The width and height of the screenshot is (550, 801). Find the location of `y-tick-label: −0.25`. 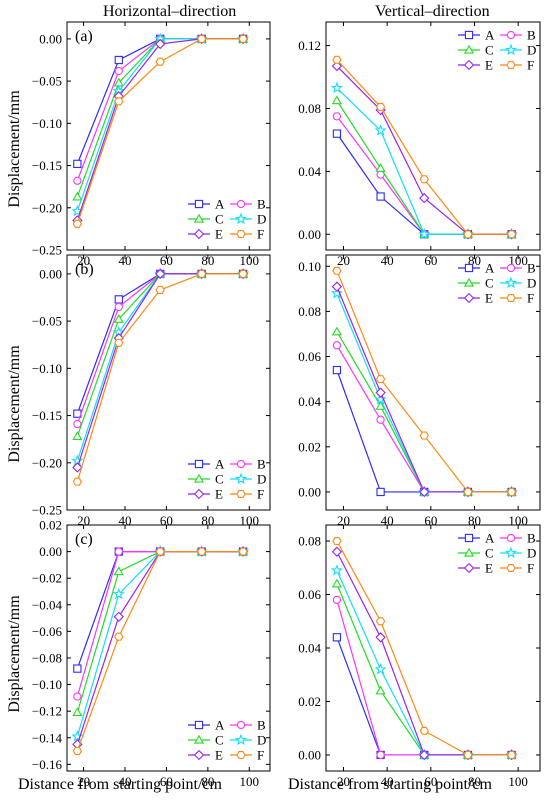

y-tick-label: −0.25 is located at coordinates (47, 510).